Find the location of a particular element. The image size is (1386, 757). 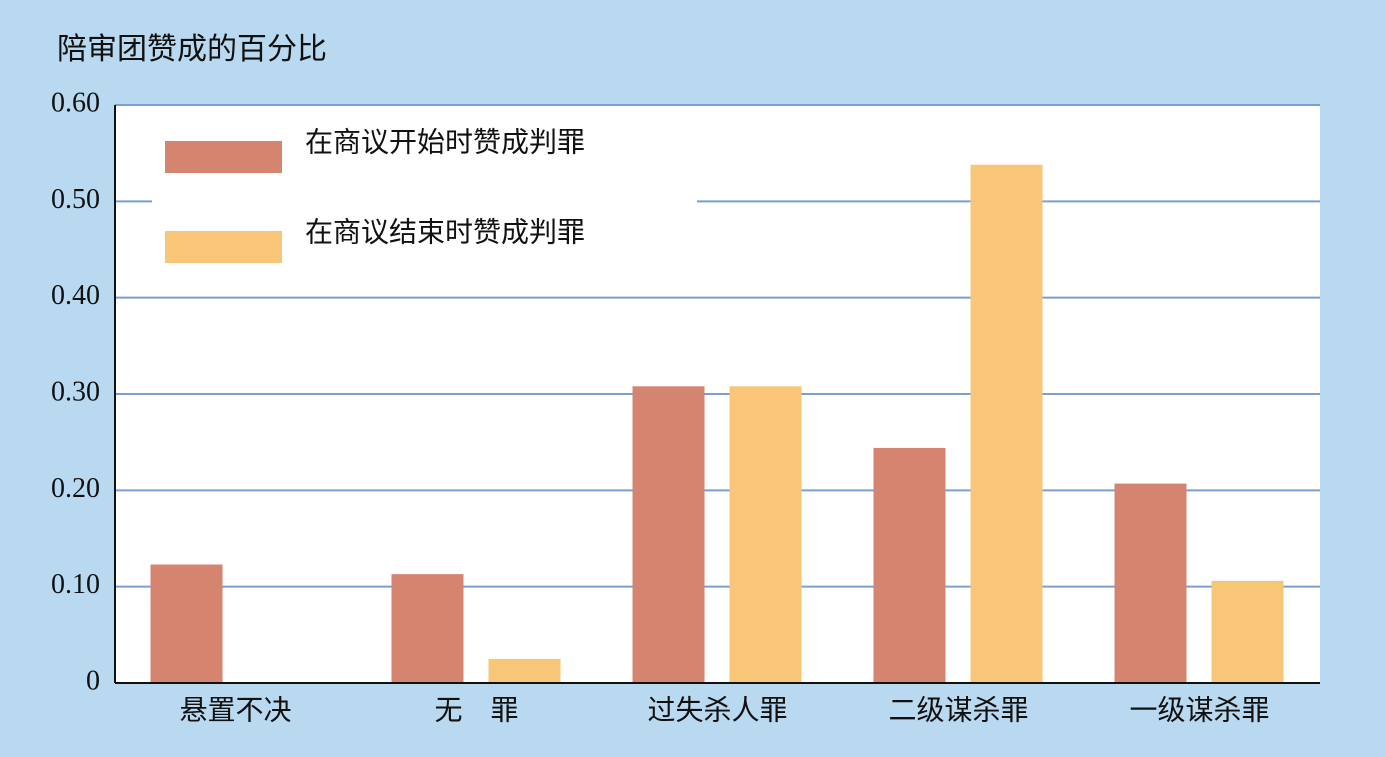

y-tick-label: 0.30 is located at coordinates (75, 391).